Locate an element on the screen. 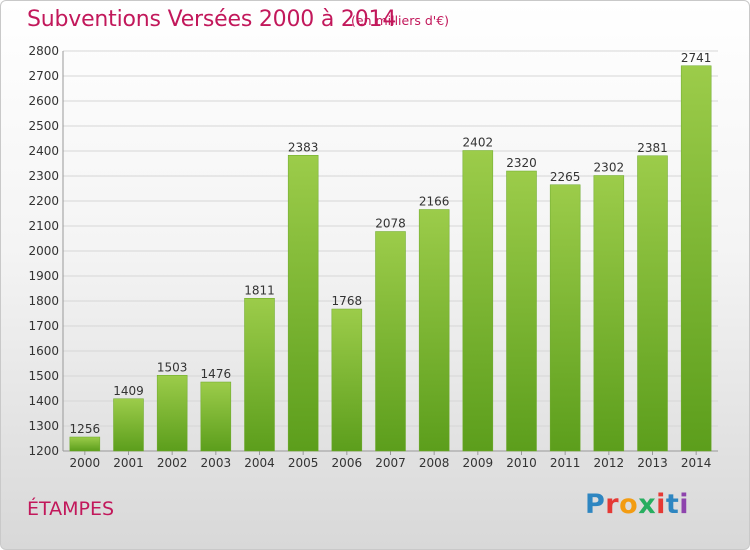 Image resolution: width=750 pixels, height=550 pixels. x-tick-label: 2003 is located at coordinates (216, 463).